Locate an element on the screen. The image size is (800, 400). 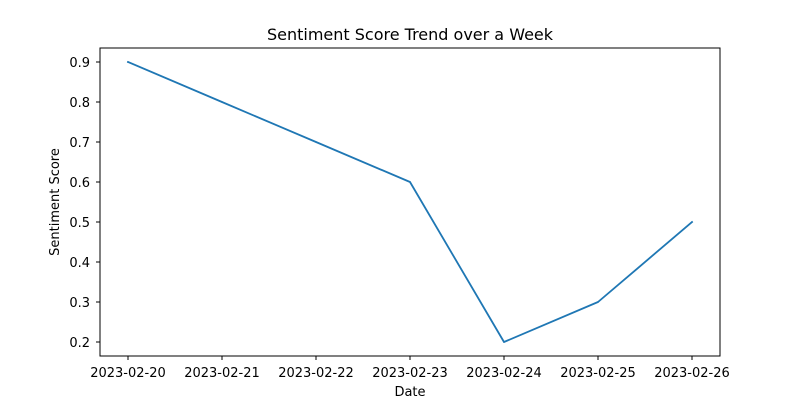
y-tick-label: 0.2 is located at coordinates (79, 343).